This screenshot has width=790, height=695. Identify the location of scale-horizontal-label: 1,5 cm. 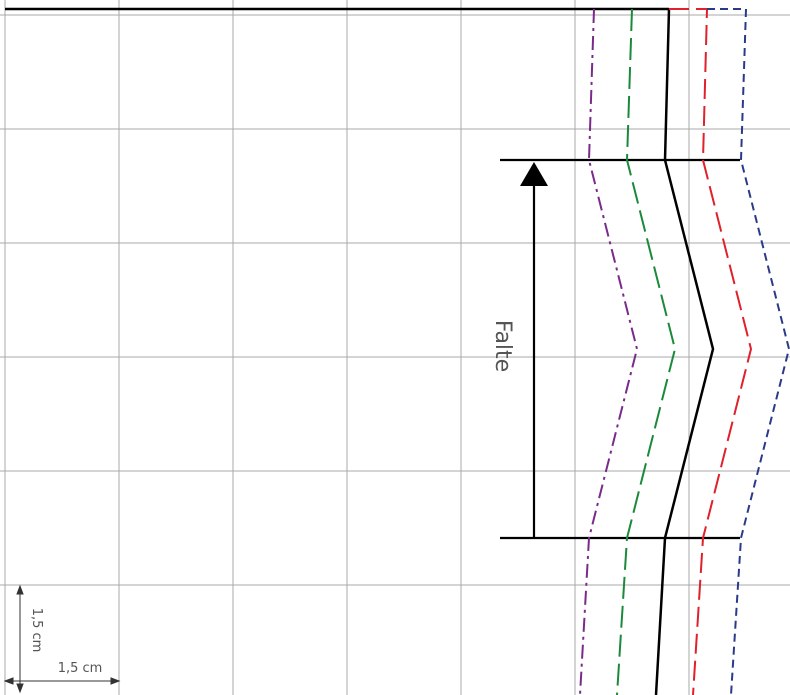
(80, 668).